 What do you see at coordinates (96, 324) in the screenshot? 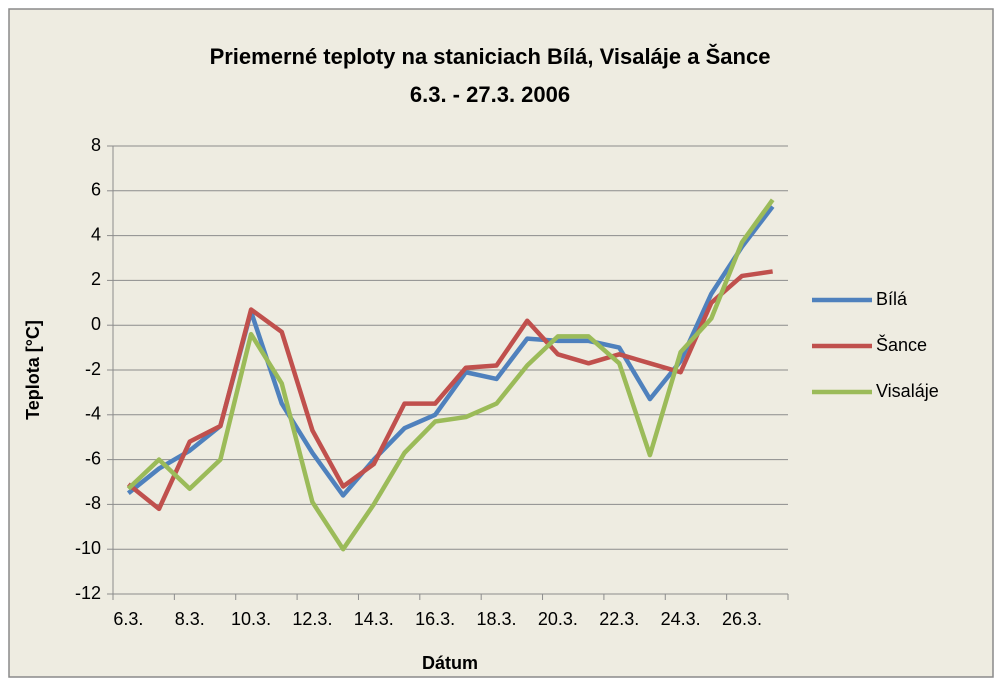
I see `y-tick-label: 0` at bounding box center [96, 324].